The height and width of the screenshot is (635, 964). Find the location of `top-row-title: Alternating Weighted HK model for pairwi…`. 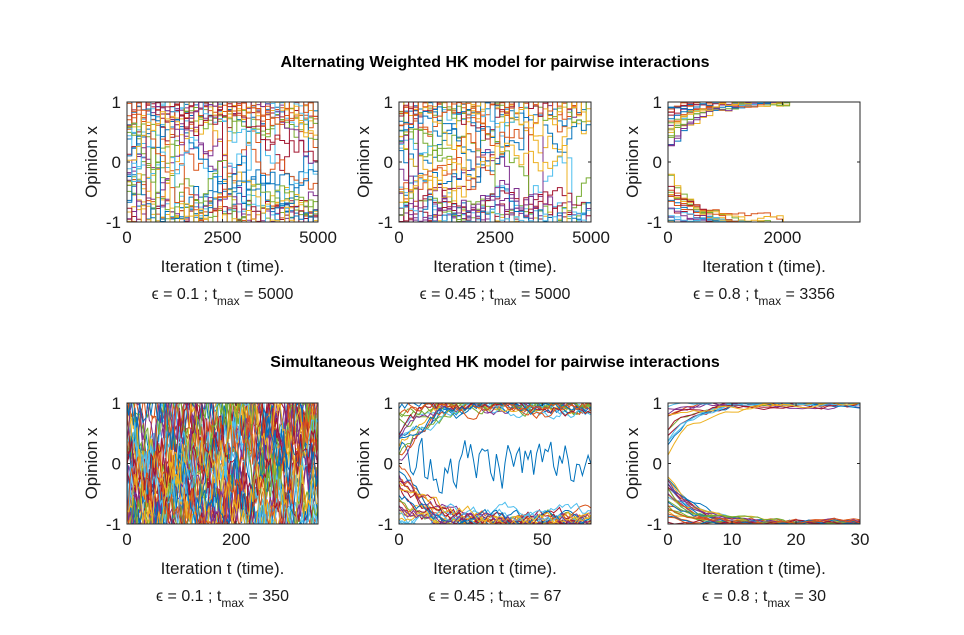

top-row-title: Alternating Weighted HK model for pairwi… is located at coordinates (494, 62).